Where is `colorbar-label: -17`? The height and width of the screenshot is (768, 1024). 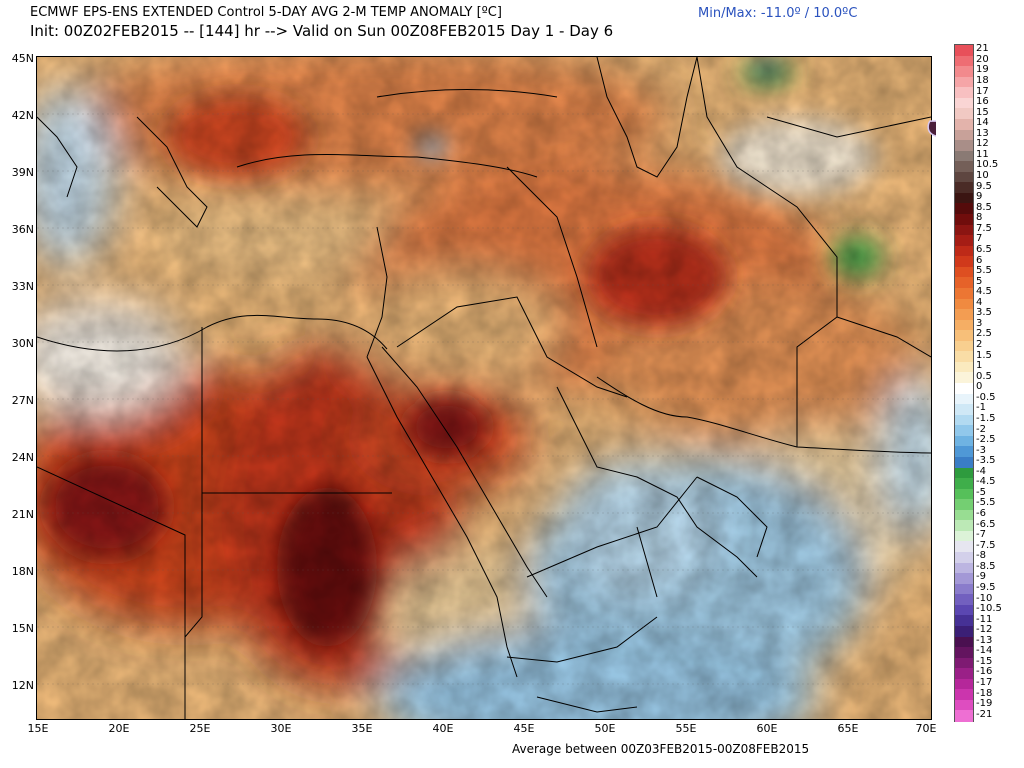 colorbar-label: -17 is located at coordinates (984, 683).